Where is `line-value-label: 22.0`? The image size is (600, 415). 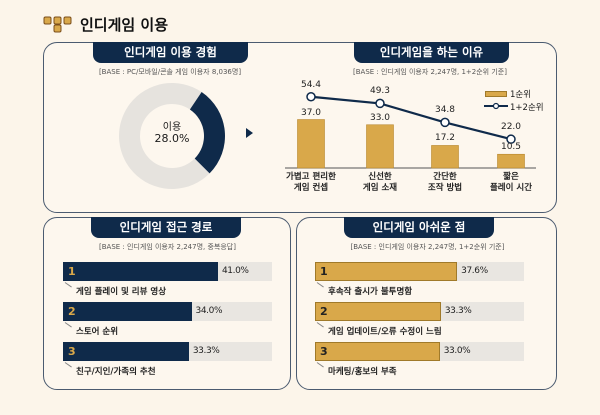
line-value-label: 22.0 is located at coordinates (511, 127).